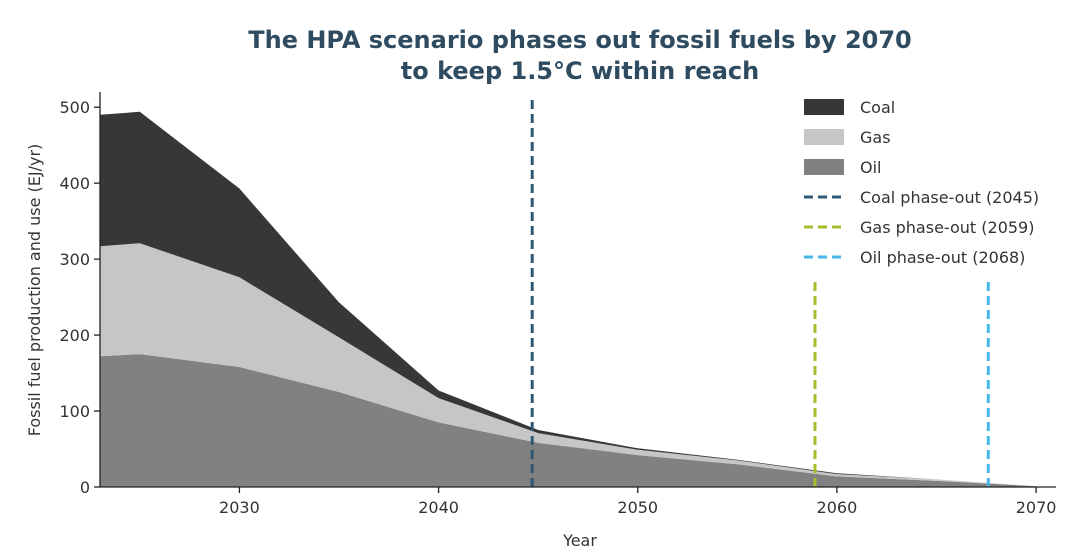  Describe the element at coordinates (877, 107) in the screenshot. I see `legend-label-coal: Coal` at that location.